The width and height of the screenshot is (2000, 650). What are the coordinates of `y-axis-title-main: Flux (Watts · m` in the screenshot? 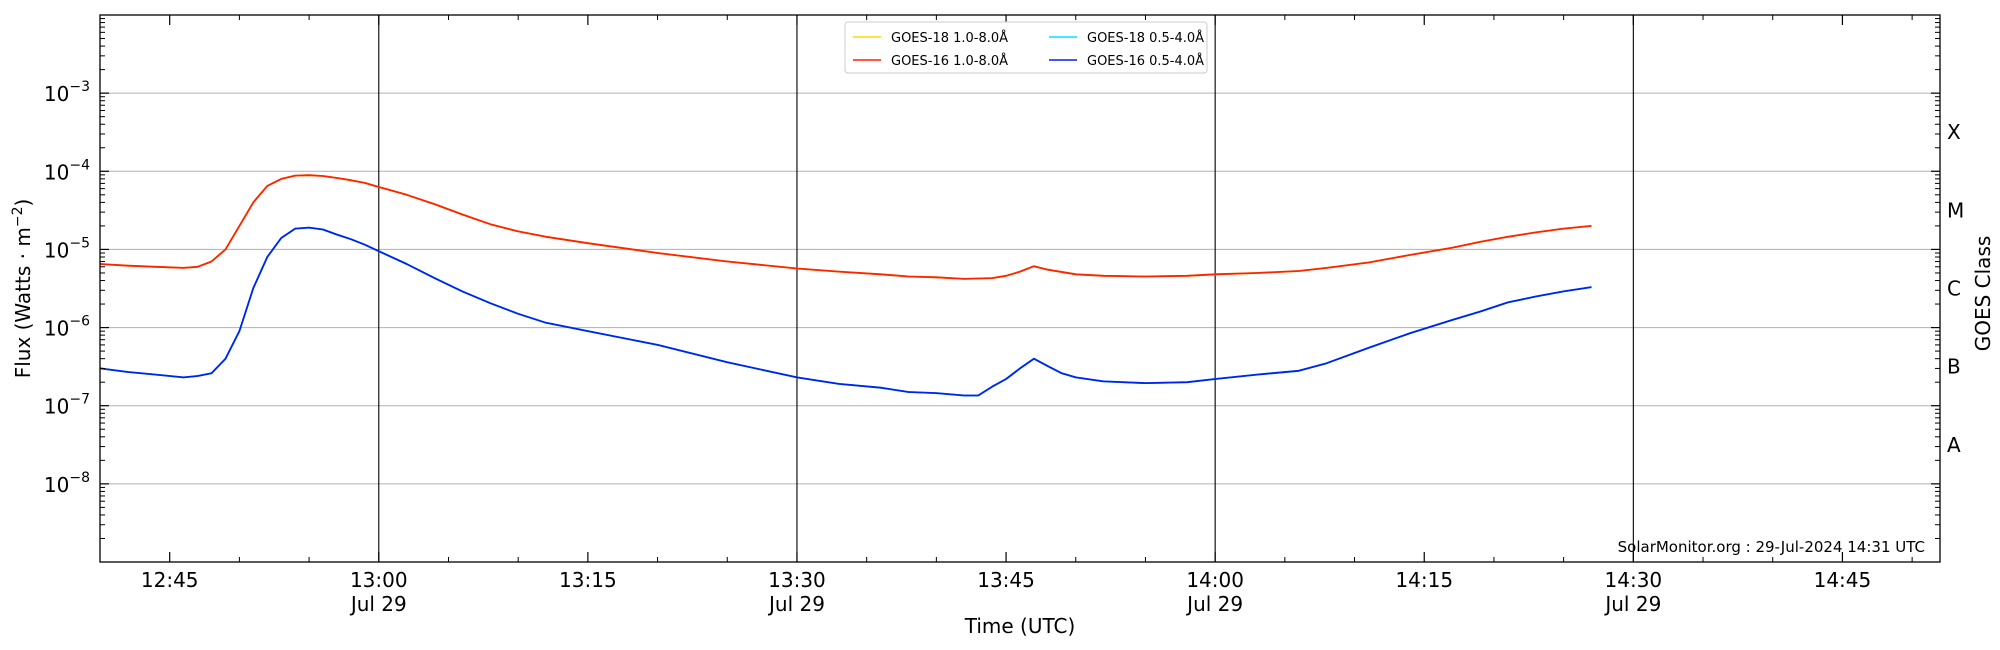 It's located at (23, 302).